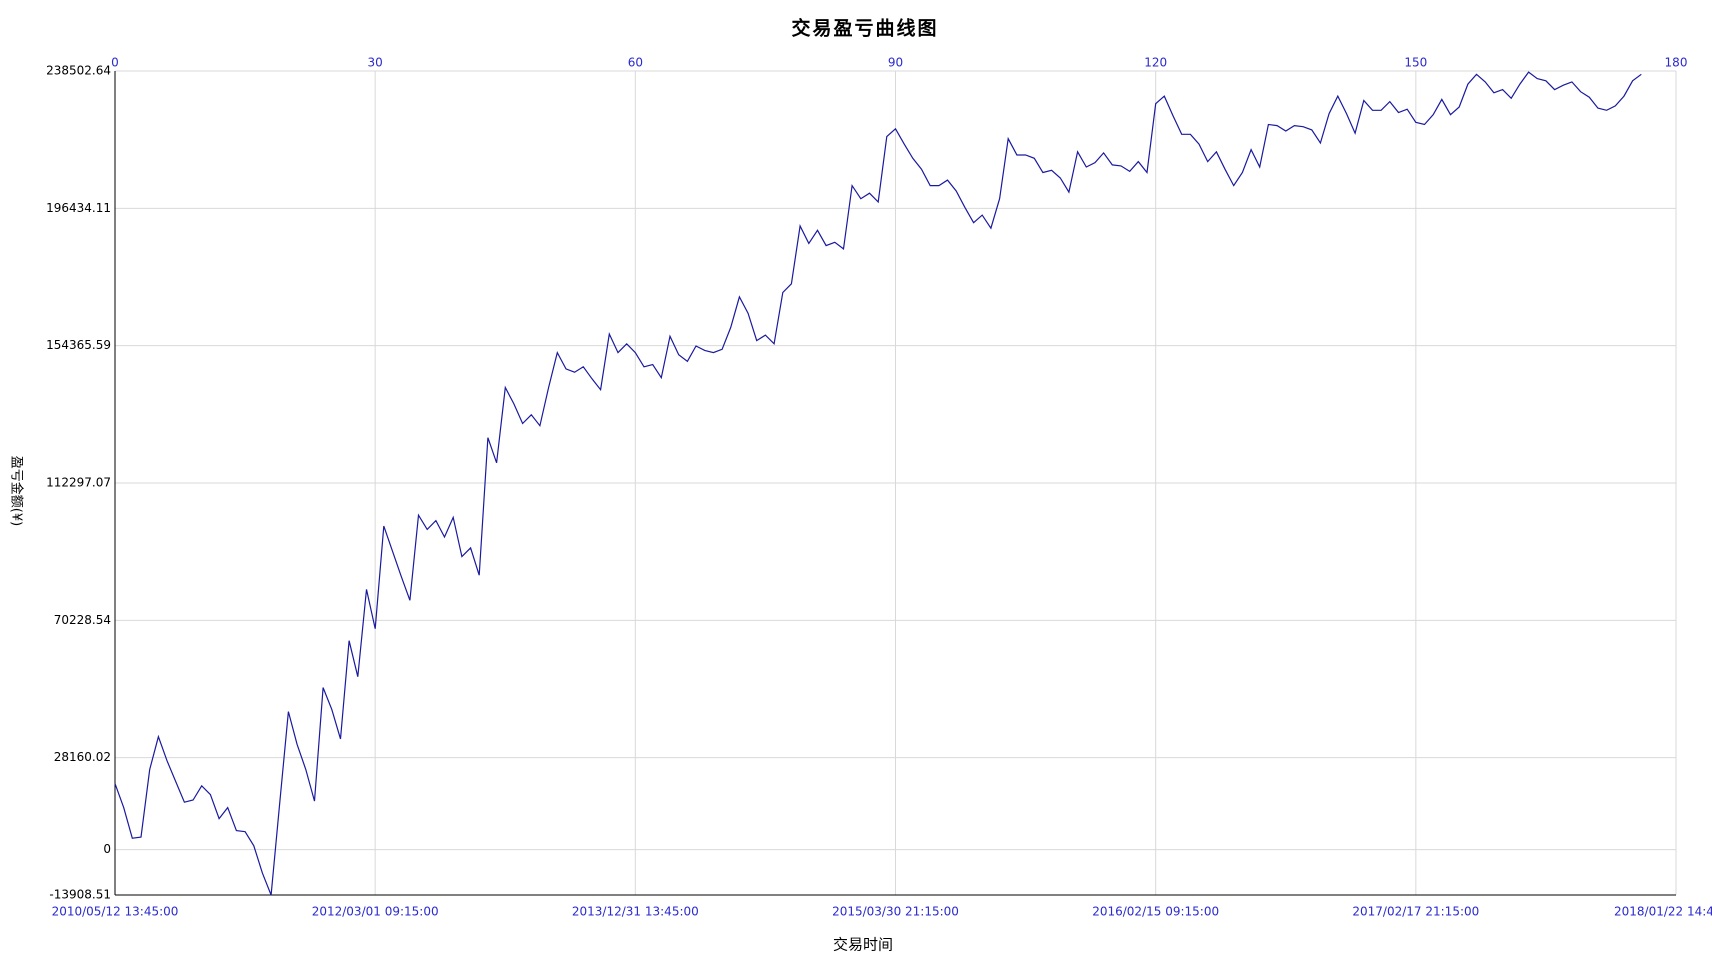 This screenshot has width=1712, height=958. Describe the element at coordinates (375, 912) in the screenshot. I see `x-date-label: 2012/03/01 09:15:00` at that location.